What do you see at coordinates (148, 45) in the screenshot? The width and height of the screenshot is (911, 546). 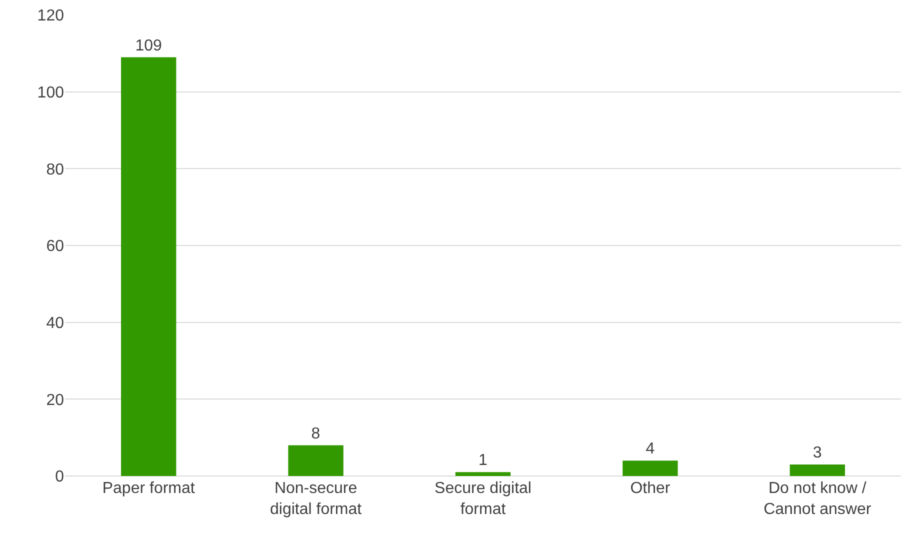 I see `data-label: 109` at bounding box center [148, 45].